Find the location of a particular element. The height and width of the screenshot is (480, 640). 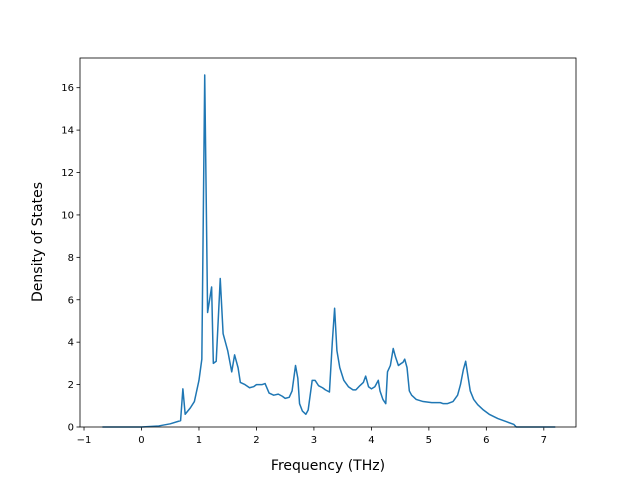

x-tick-label: 6 is located at coordinates (486, 440).